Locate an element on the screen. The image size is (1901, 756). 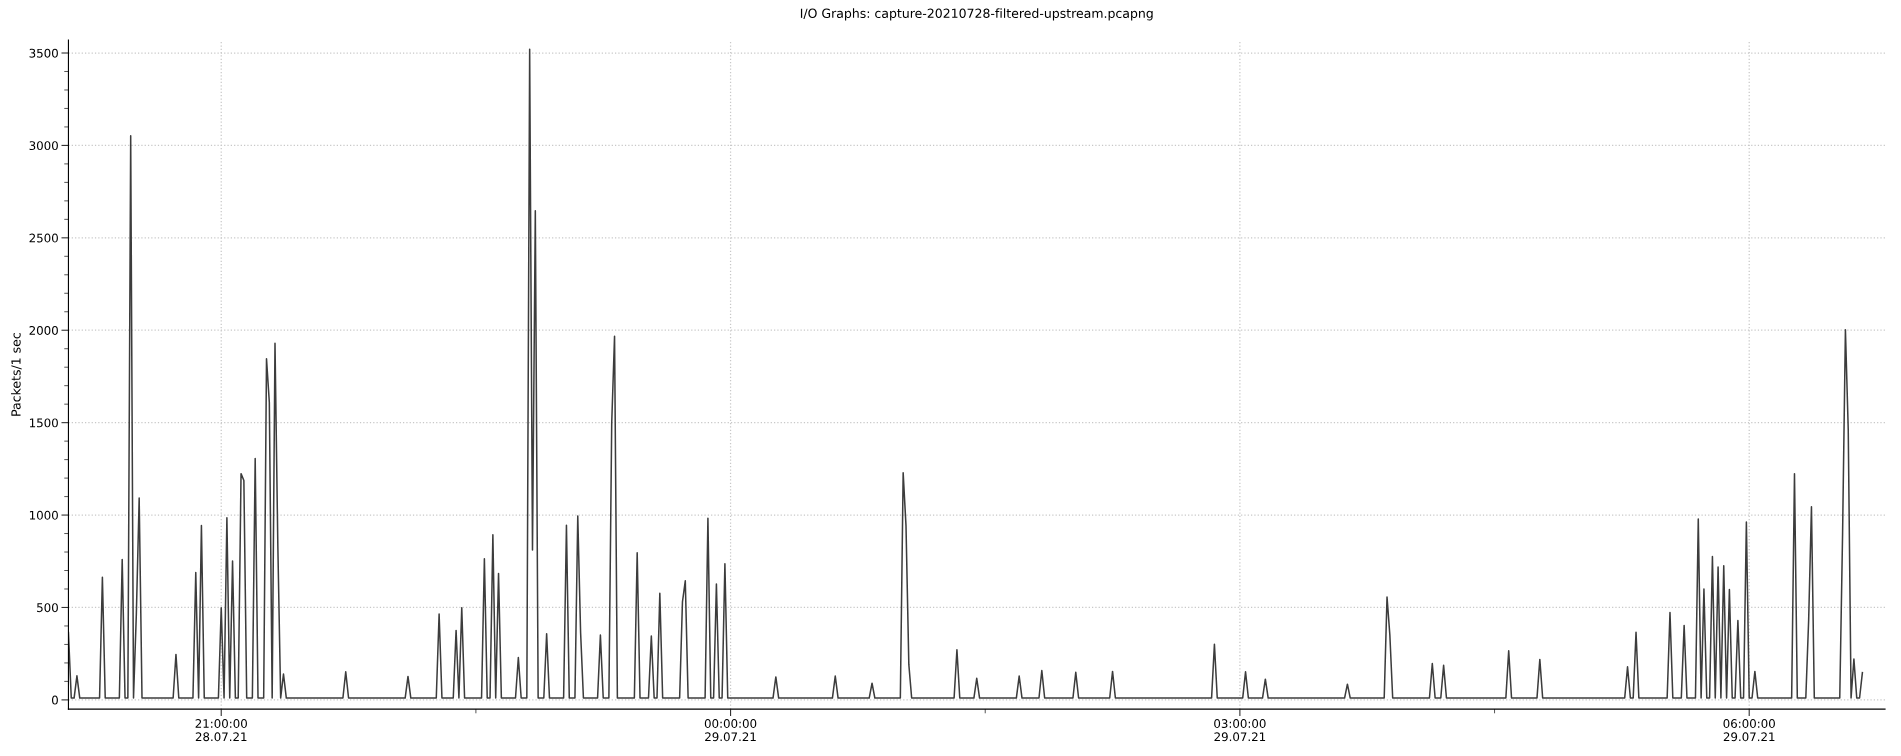
y-tick-label: 0 is located at coordinates (54, 700).